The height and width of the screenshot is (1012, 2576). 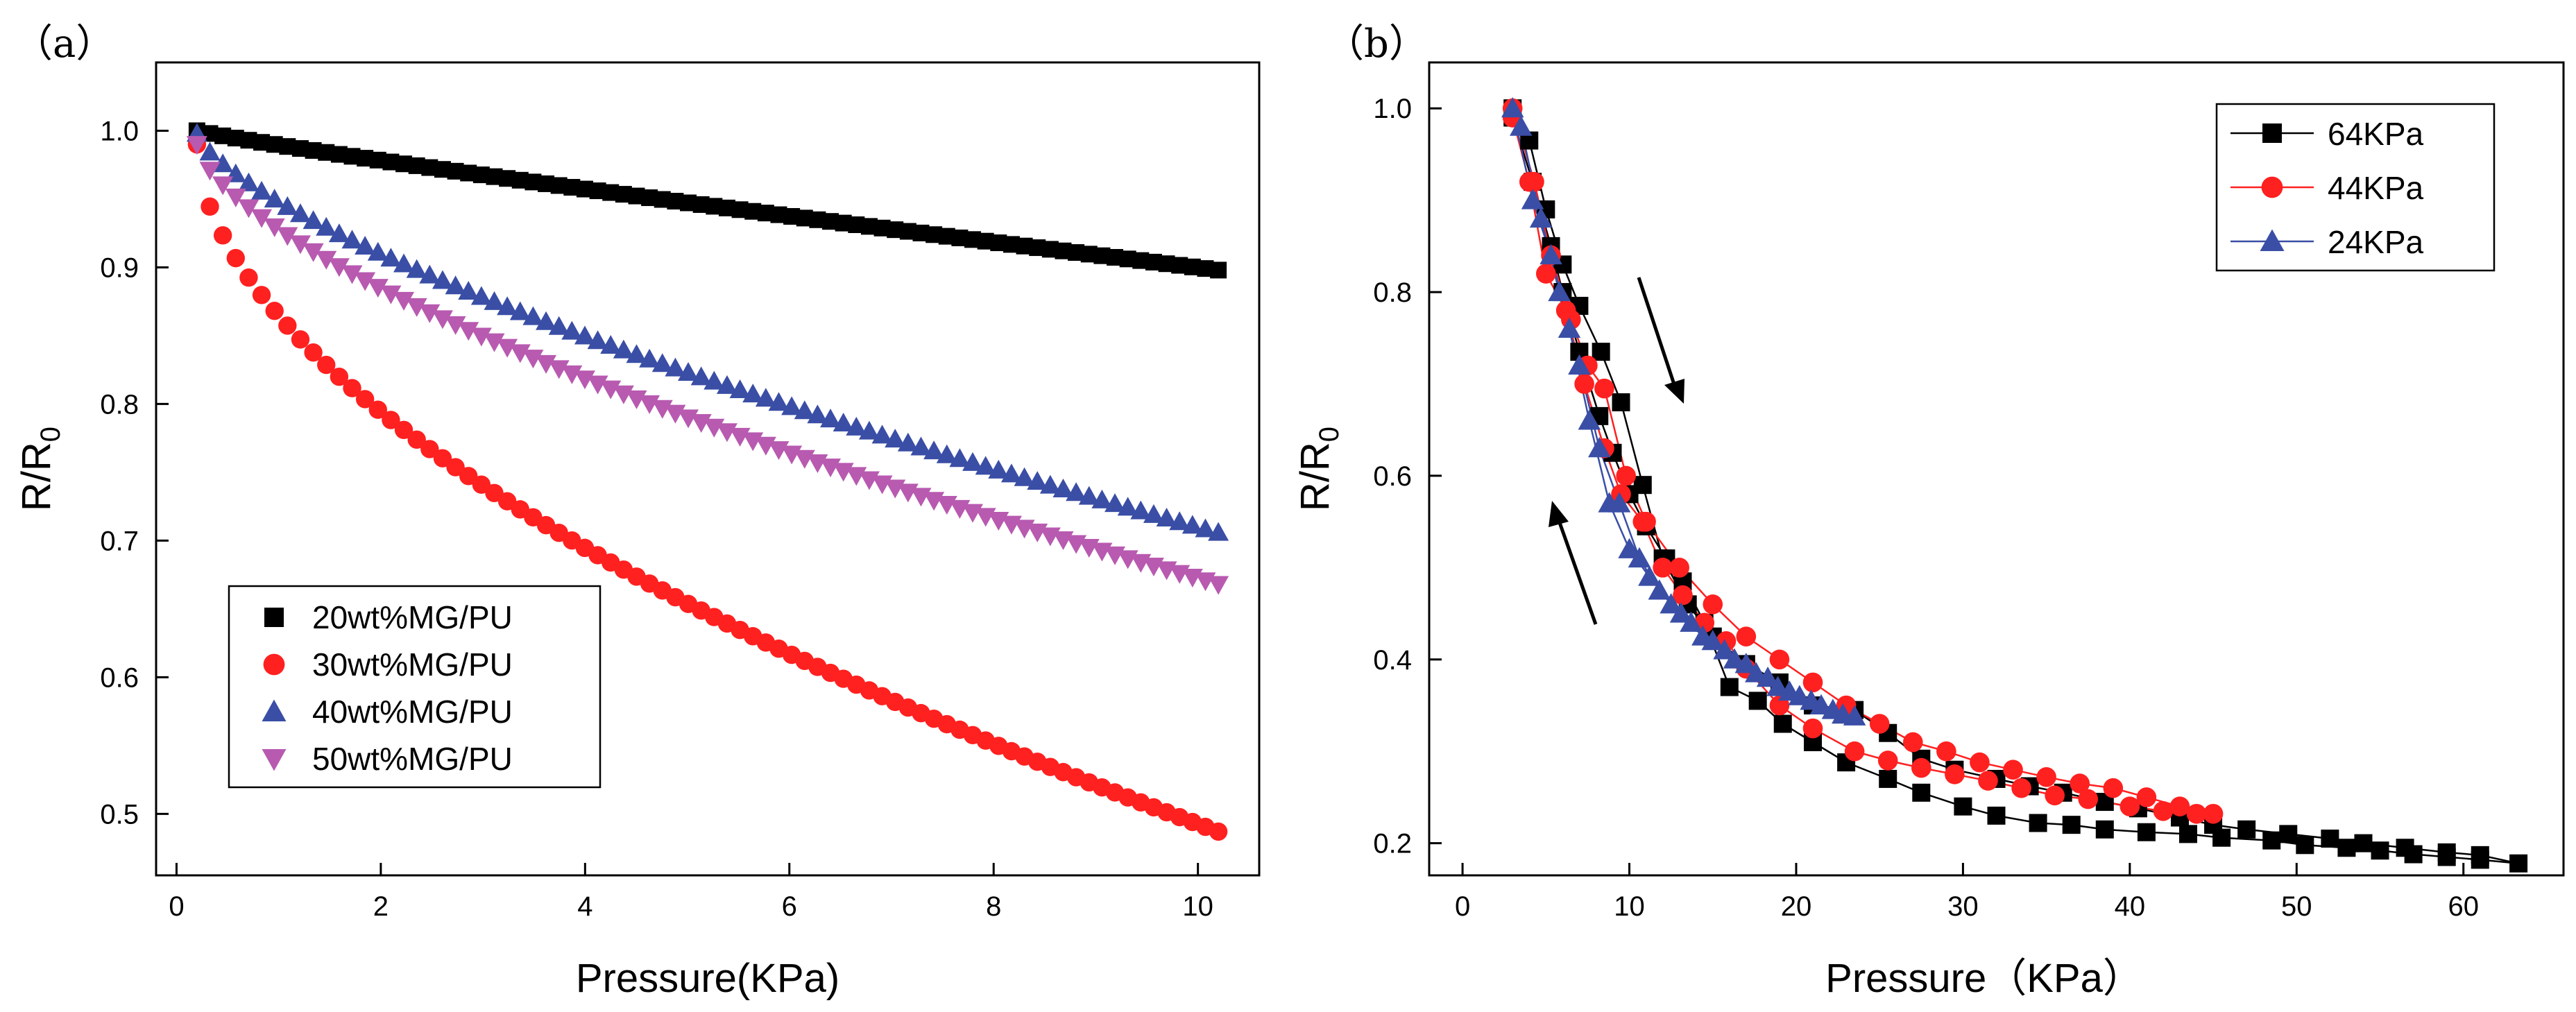 What do you see at coordinates (2296, 906) in the screenshot?
I see `panel-b-x-tick-label: 50` at bounding box center [2296, 906].